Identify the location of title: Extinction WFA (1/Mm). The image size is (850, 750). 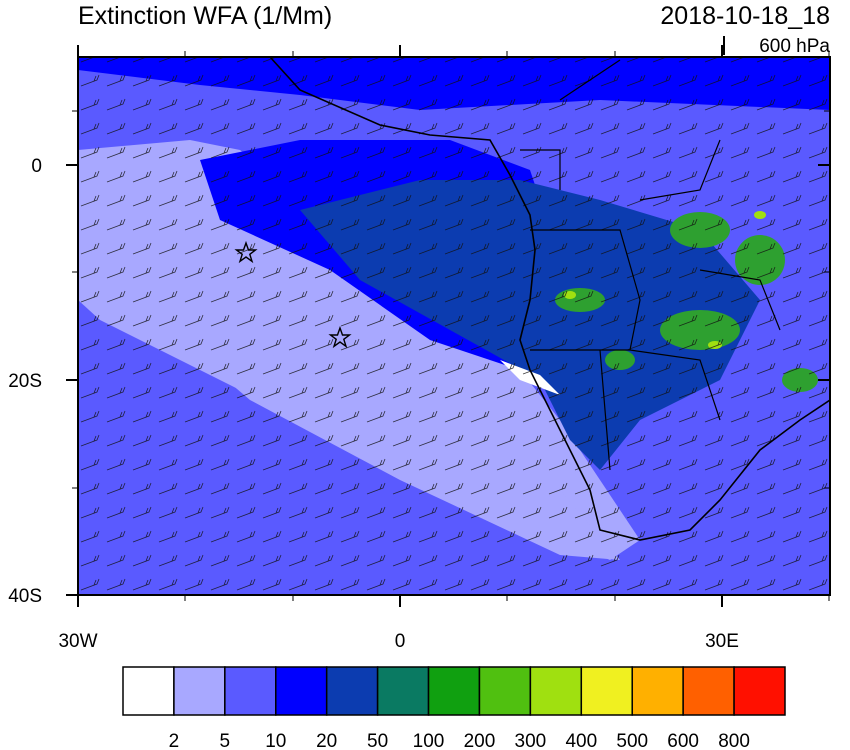
(205, 16).